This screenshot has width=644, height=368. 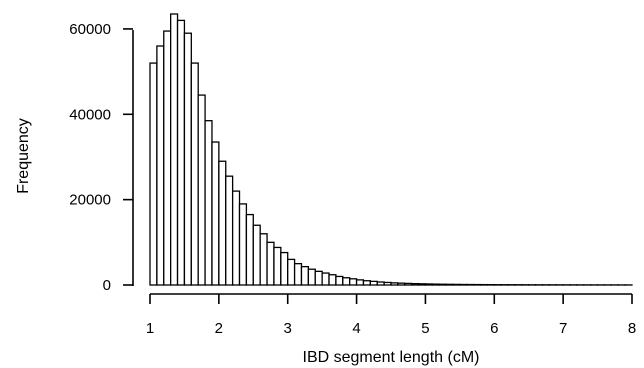 What do you see at coordinates (425, 328) in the screenshot?
I see `x-tick-label: 5` at bounding box center [425, 328].